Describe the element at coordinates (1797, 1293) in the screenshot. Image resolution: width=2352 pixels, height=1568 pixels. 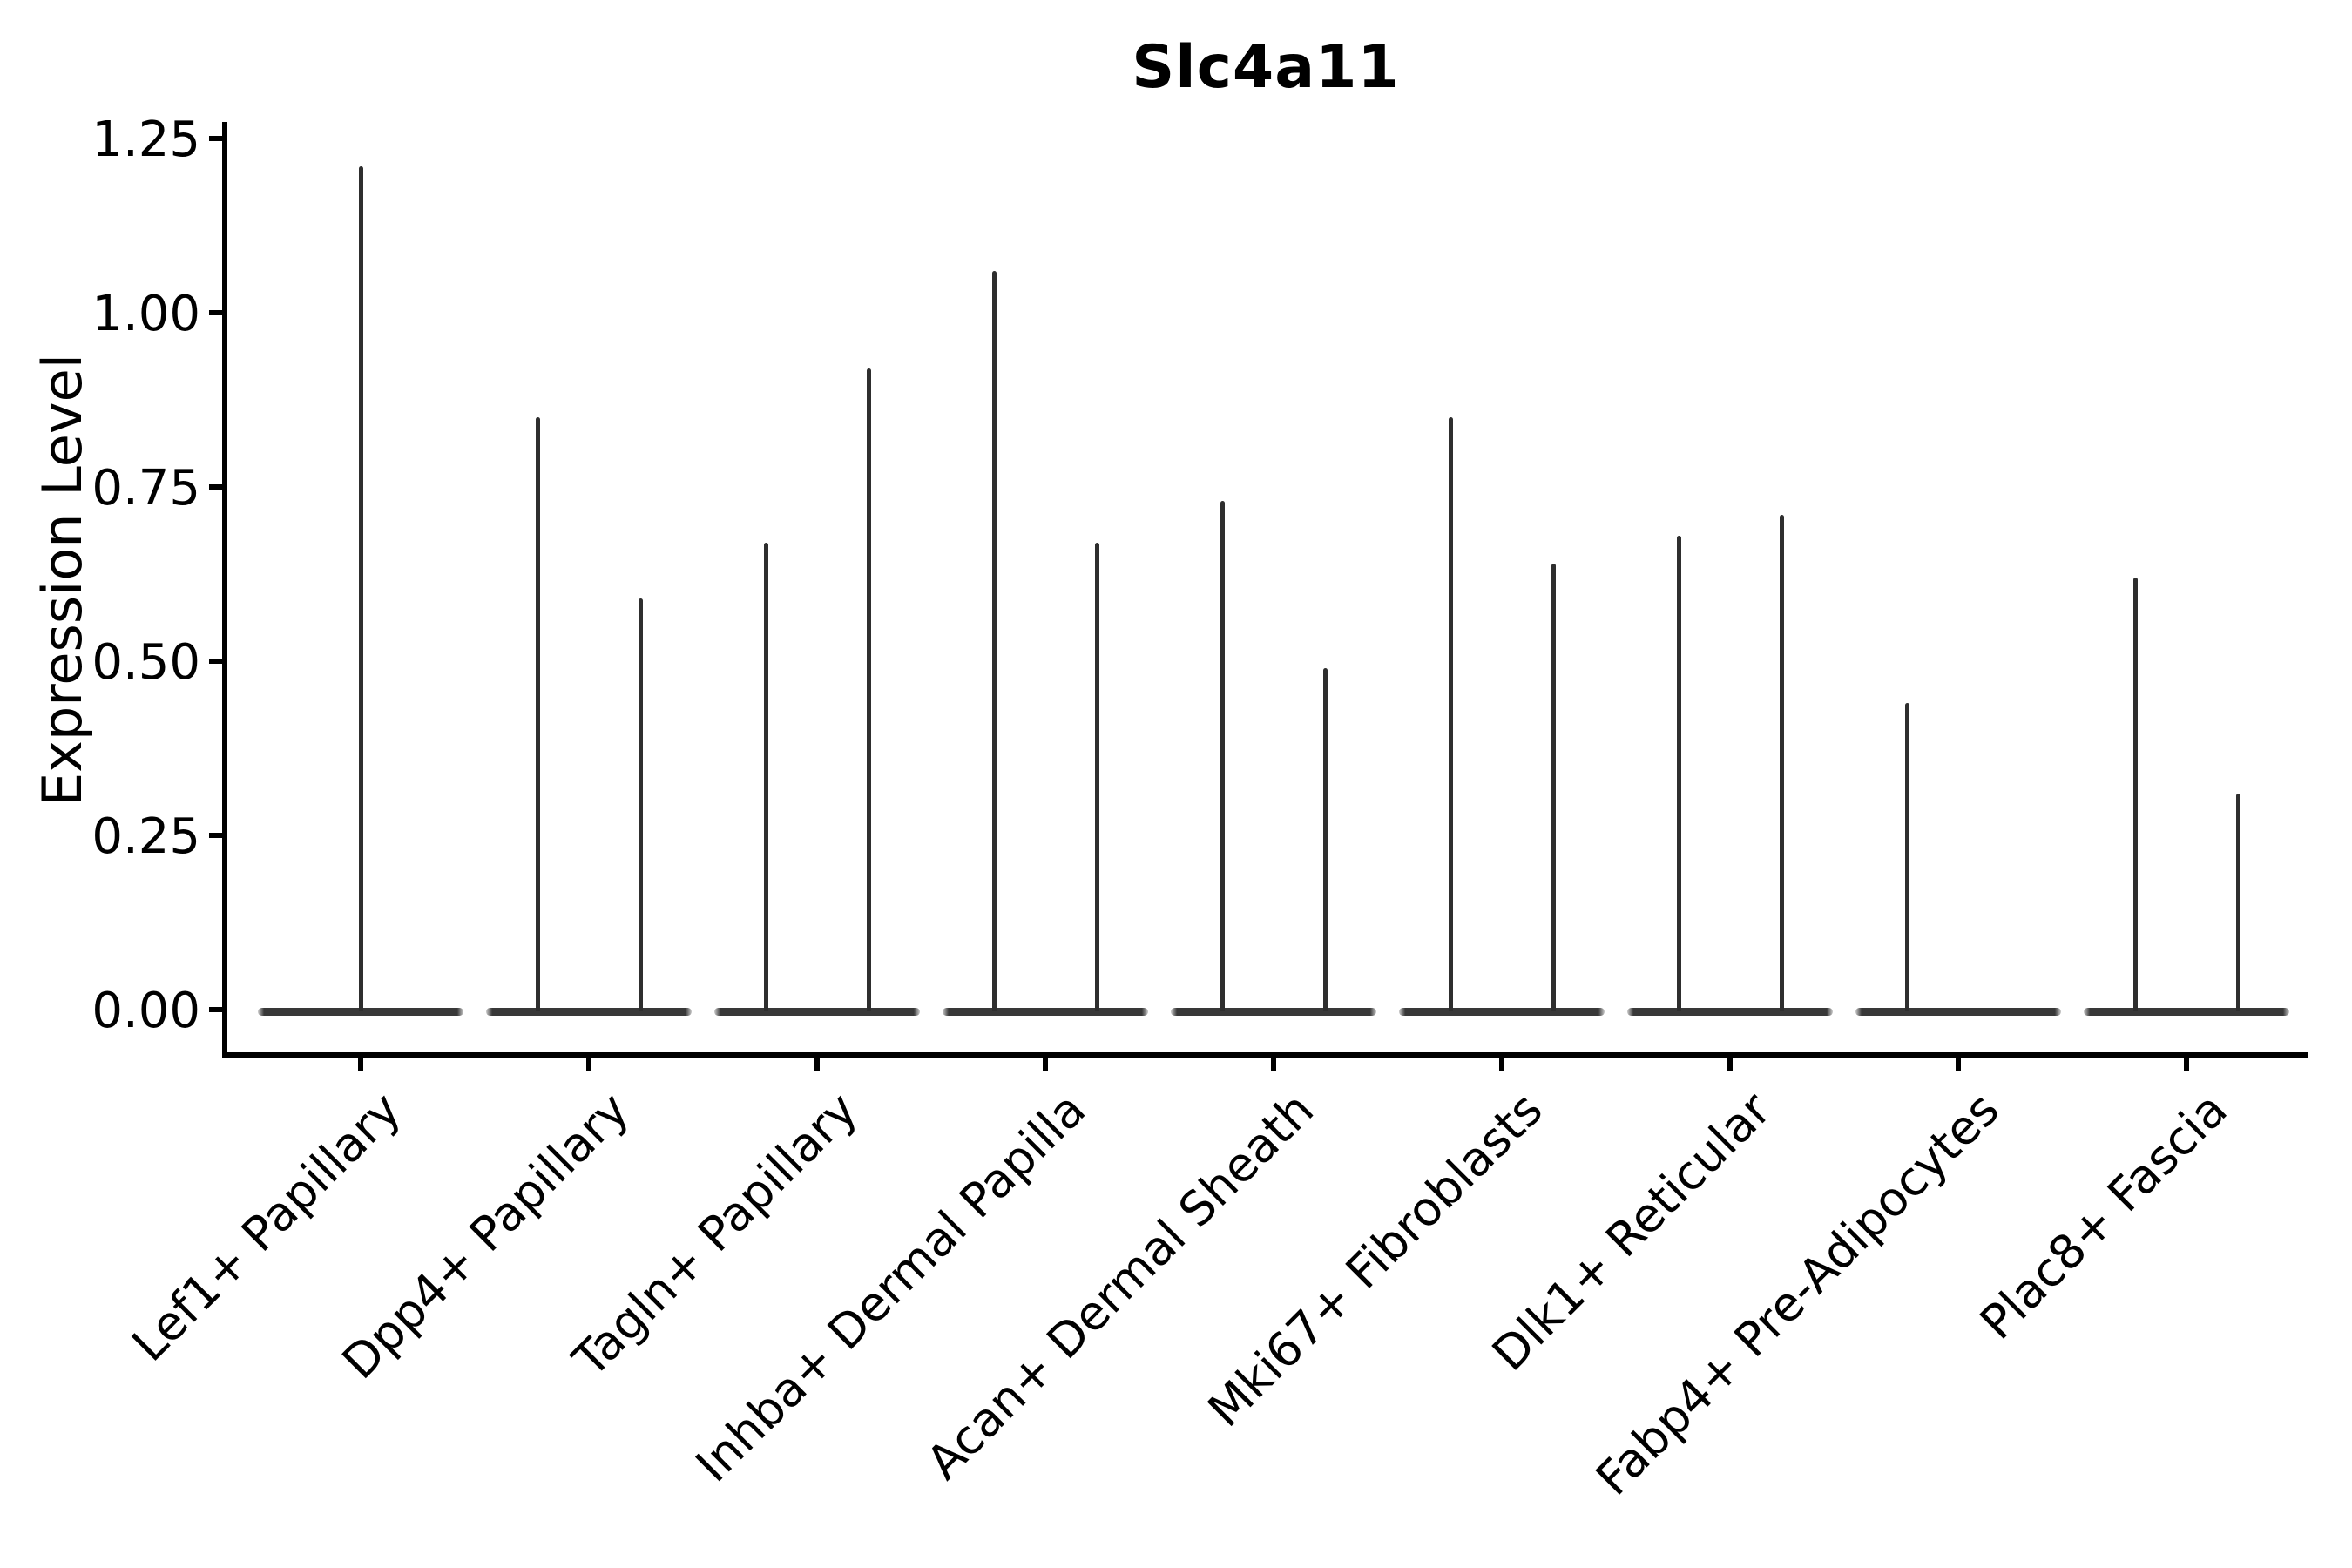
I see `x-tick-label: Fabp4+ Pre-Adipocytes` at that location.